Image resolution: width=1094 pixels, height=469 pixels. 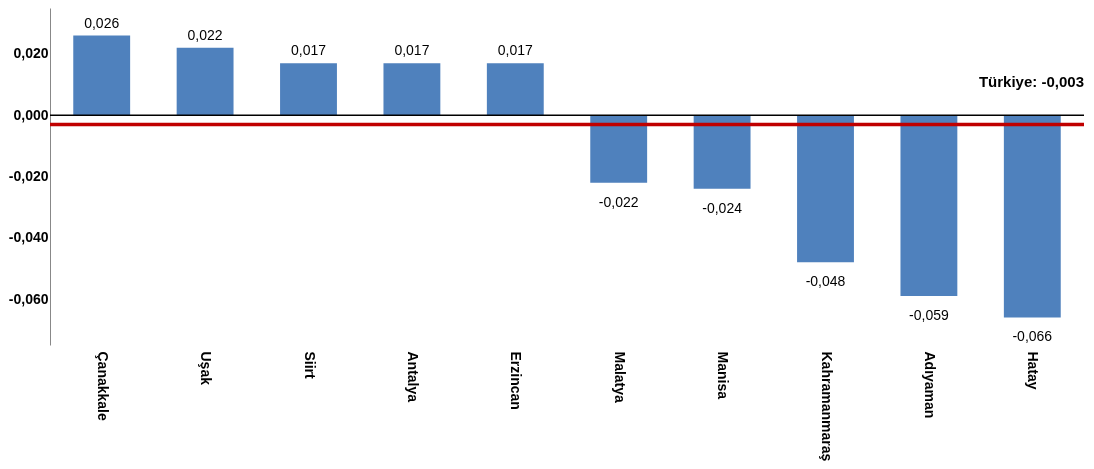 I want to click on y-tick-label: -0,040, so click(x=28, y=237).